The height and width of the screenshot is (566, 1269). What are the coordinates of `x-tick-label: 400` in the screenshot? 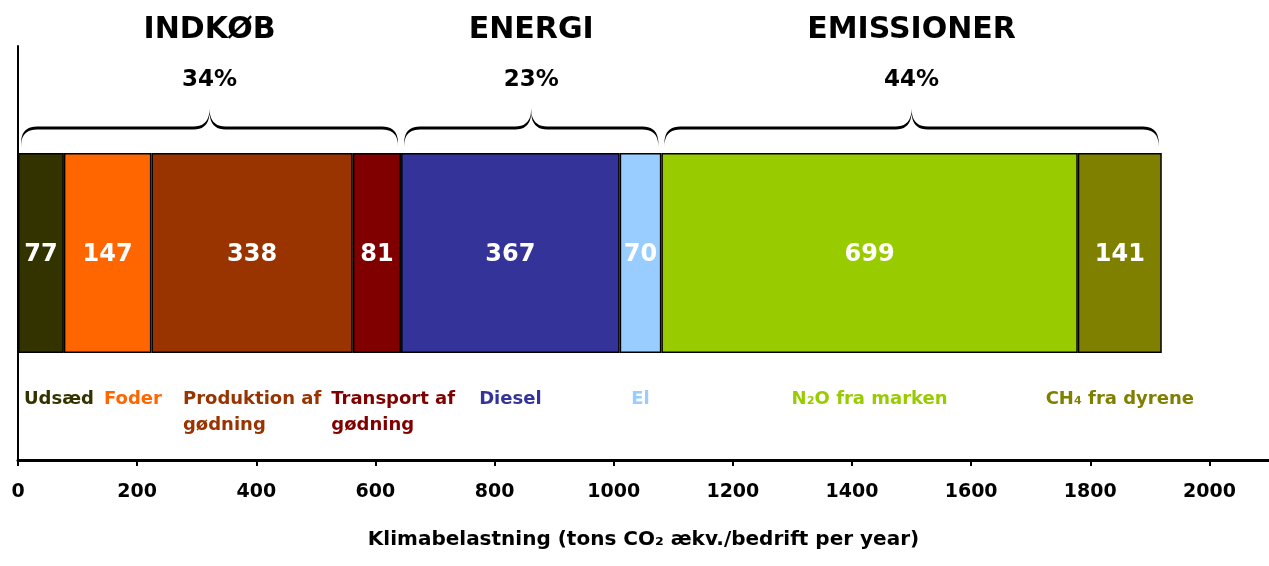 It's located at (256, 489).